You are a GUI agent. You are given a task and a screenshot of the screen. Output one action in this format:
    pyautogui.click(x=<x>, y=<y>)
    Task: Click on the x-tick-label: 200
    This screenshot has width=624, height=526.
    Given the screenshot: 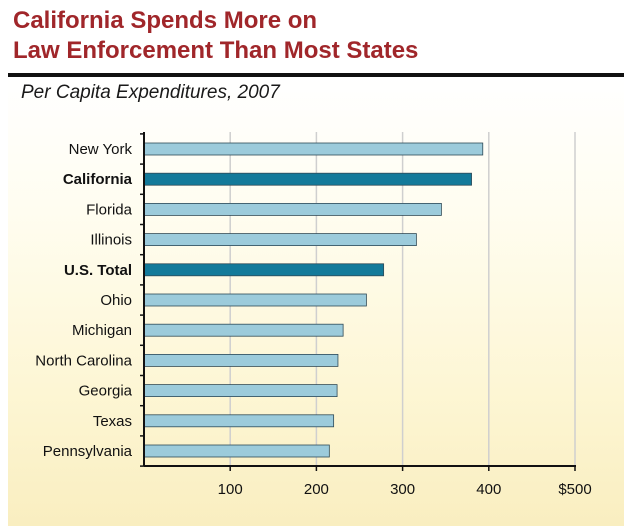 What is the action you would take?
    pyautogui.click(x=316, y=489)
    